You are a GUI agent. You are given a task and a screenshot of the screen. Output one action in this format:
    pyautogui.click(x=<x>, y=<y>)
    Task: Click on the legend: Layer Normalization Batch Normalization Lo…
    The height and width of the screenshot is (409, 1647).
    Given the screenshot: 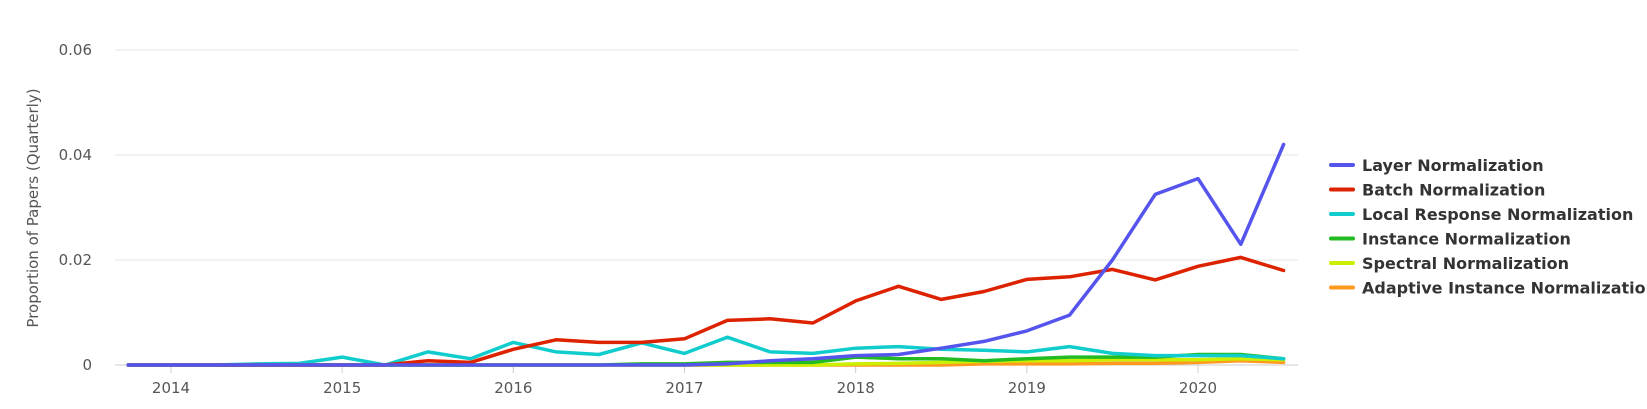 What is the action you would take?
    pyautogui.click(x=1488, y=227)
    